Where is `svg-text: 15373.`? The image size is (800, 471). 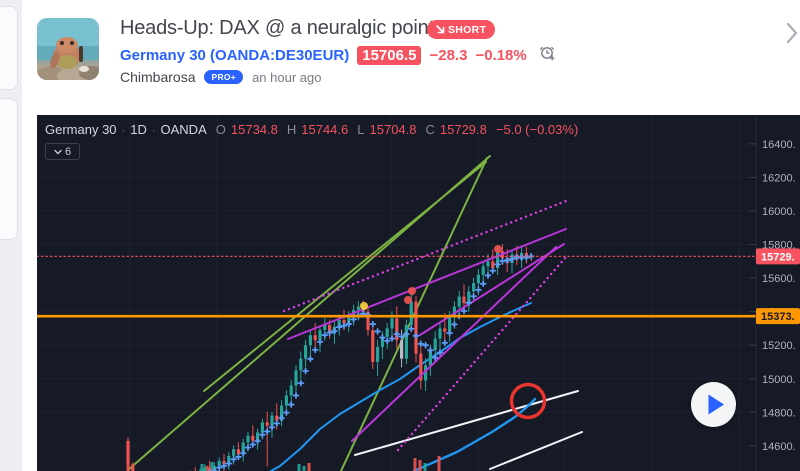
svg-text: 15373. is located at coordinates (778, 317).